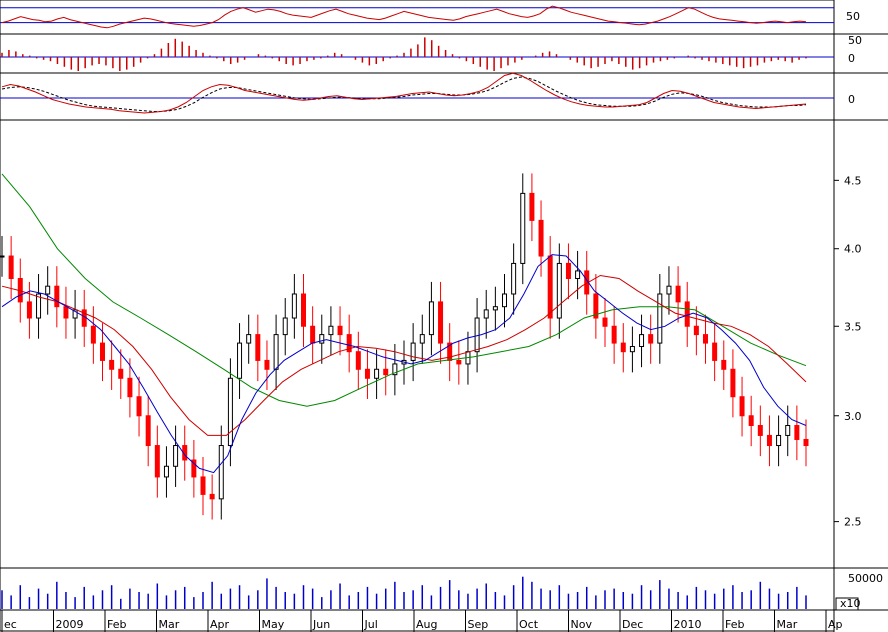 The width and height of the screenshot is (888, 632). I want to click on x-axis-label: Sep, so click(478, 624).